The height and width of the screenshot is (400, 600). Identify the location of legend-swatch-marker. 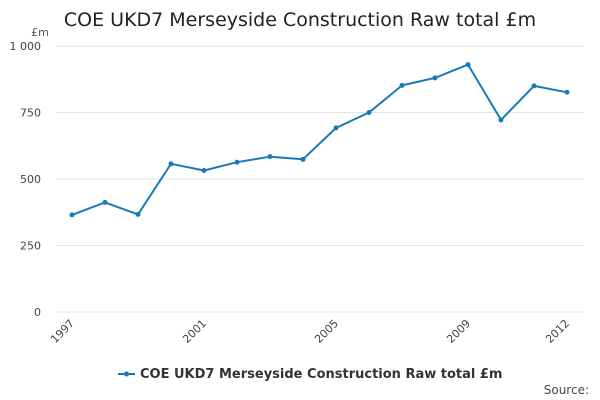
(126, 374).